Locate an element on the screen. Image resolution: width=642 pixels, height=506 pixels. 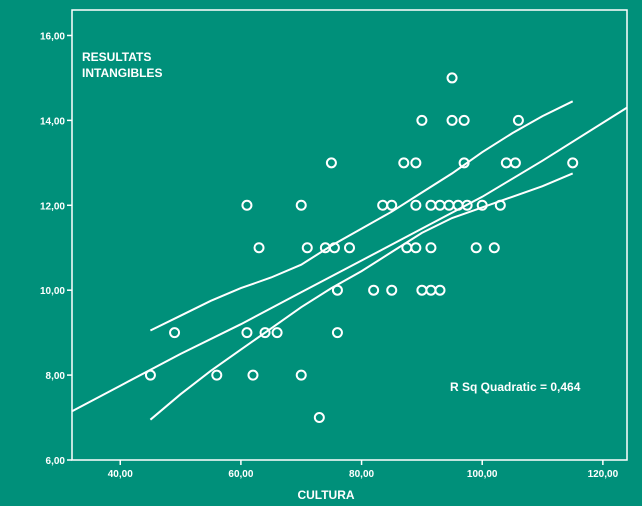
x-tick-label: 40,00 is located at coordinates (120, 474).